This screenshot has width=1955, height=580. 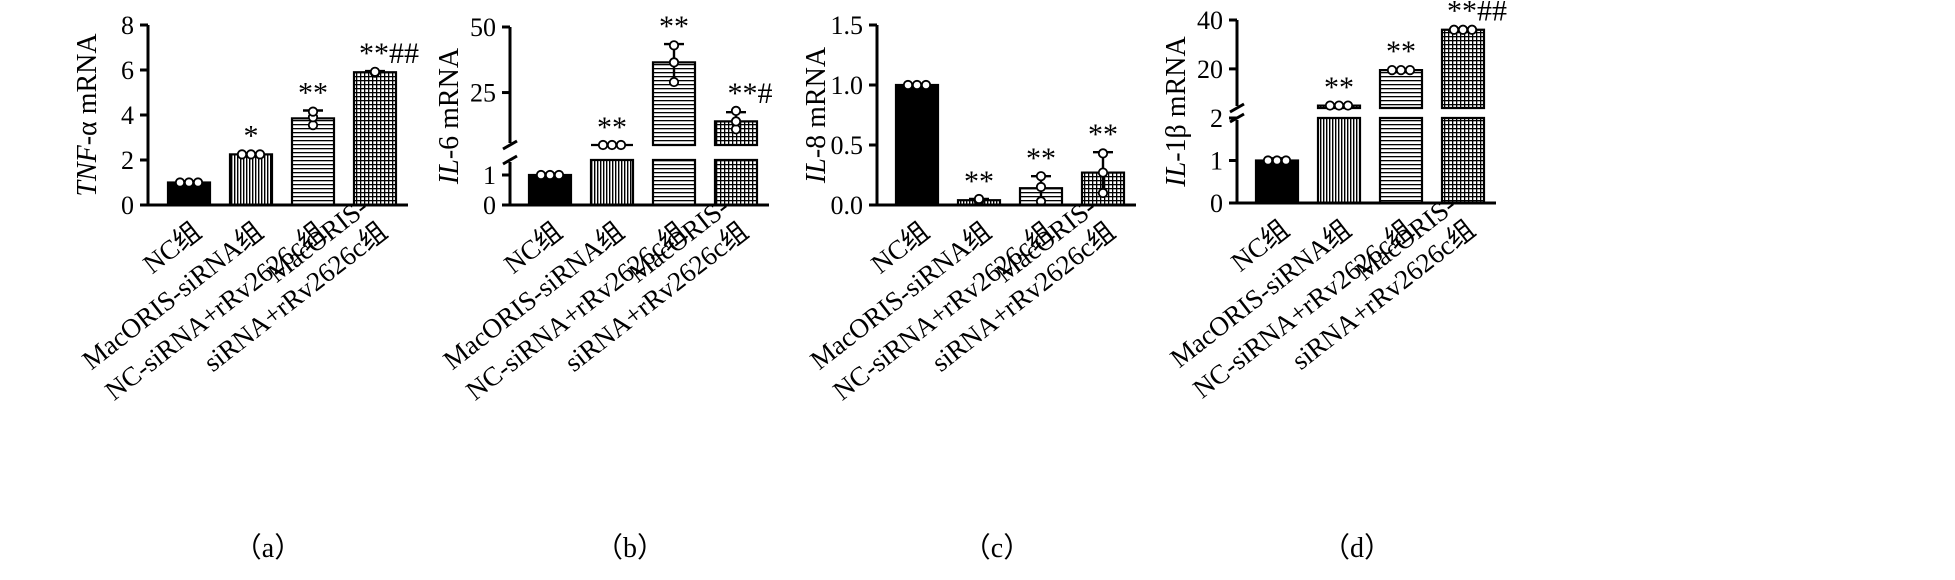 I want to click on y-tick-label: 4, so click(x=127, y=115).